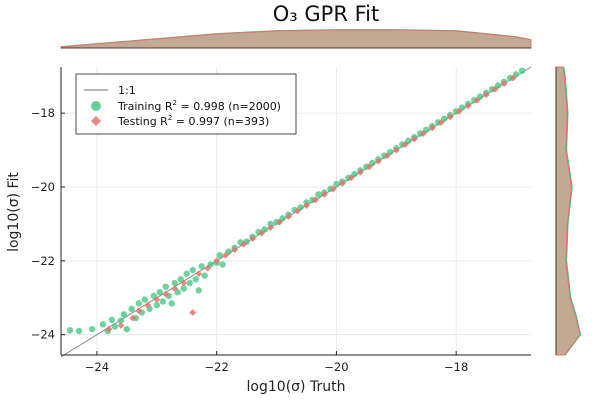 The image size is (600, 400). Describe the element at coordinates (43, 187) in the screenshot. I see `y-tick-label-2: −20` at that location.